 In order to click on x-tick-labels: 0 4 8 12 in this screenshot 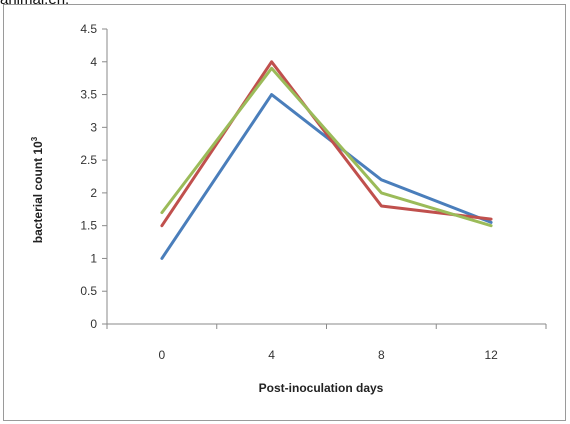, I will do `click(329, 355)`.